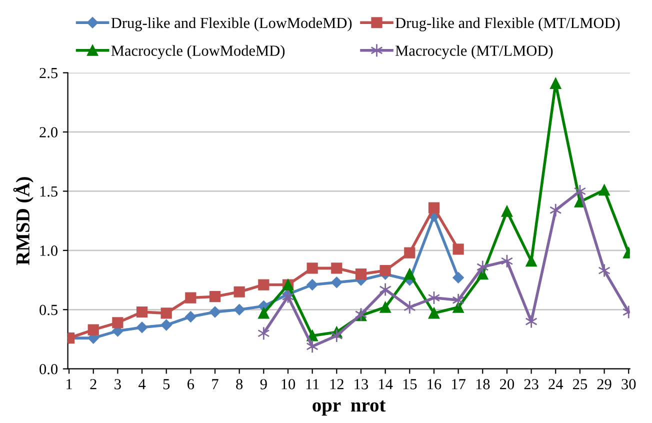  Describe the element at coordinates (215, 384) in the screenshot. I see `x-tick-label: 7` at that location.